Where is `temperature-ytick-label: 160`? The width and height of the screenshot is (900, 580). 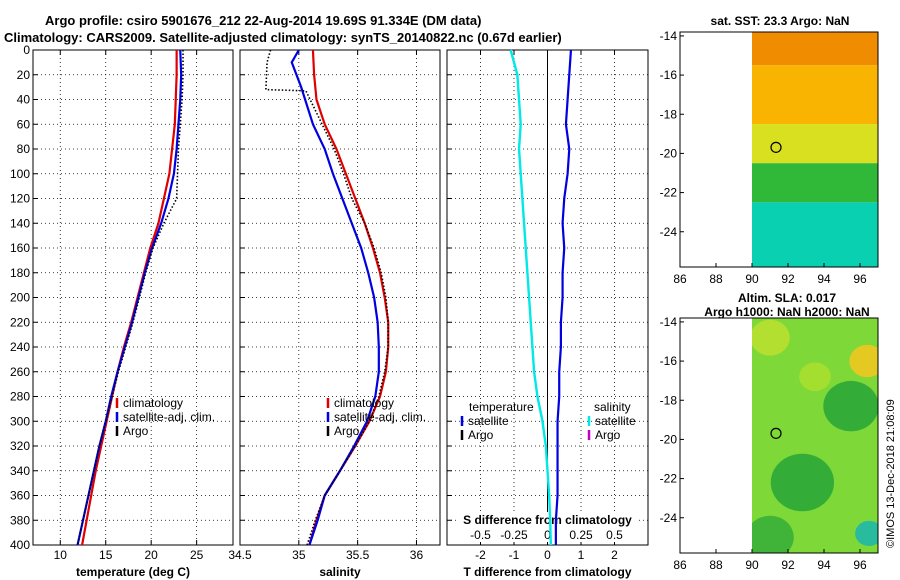
temperature-ytick-label: 160 is located at coordinates (20, 248).